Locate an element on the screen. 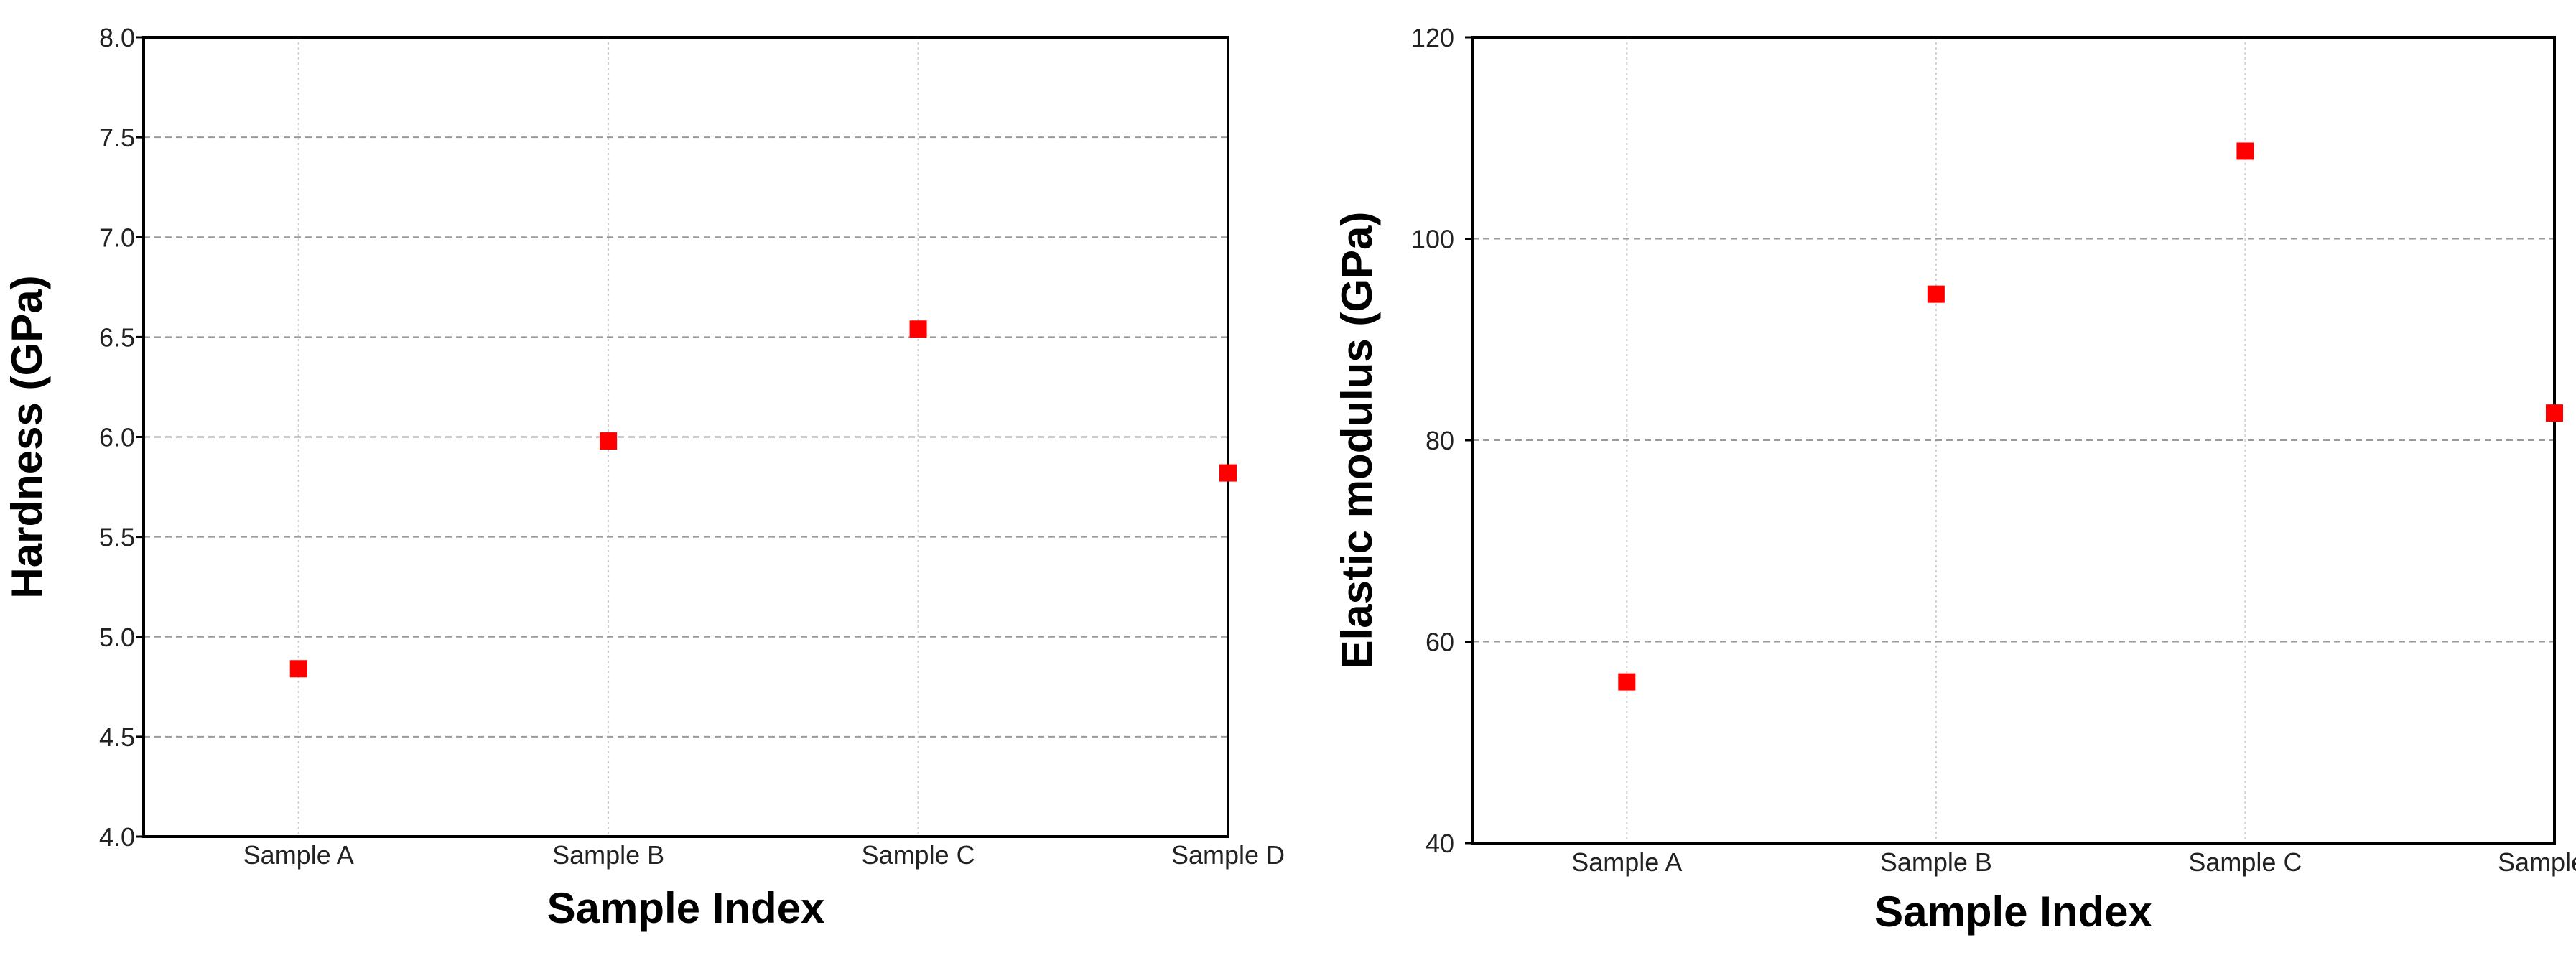  y-tick-label: 40 is located at coordinates (1440, 843).